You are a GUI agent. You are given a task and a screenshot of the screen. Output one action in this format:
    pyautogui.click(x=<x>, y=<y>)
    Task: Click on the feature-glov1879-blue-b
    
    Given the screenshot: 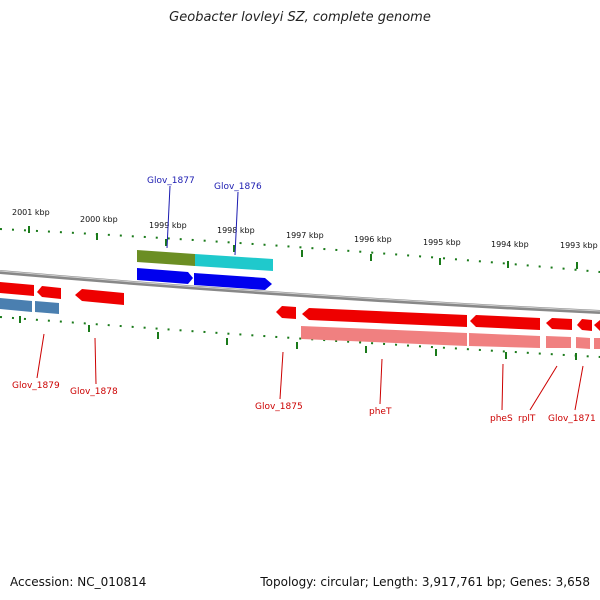 What is the action you would take?
    pyautogui.click(x=47, y=307)
    